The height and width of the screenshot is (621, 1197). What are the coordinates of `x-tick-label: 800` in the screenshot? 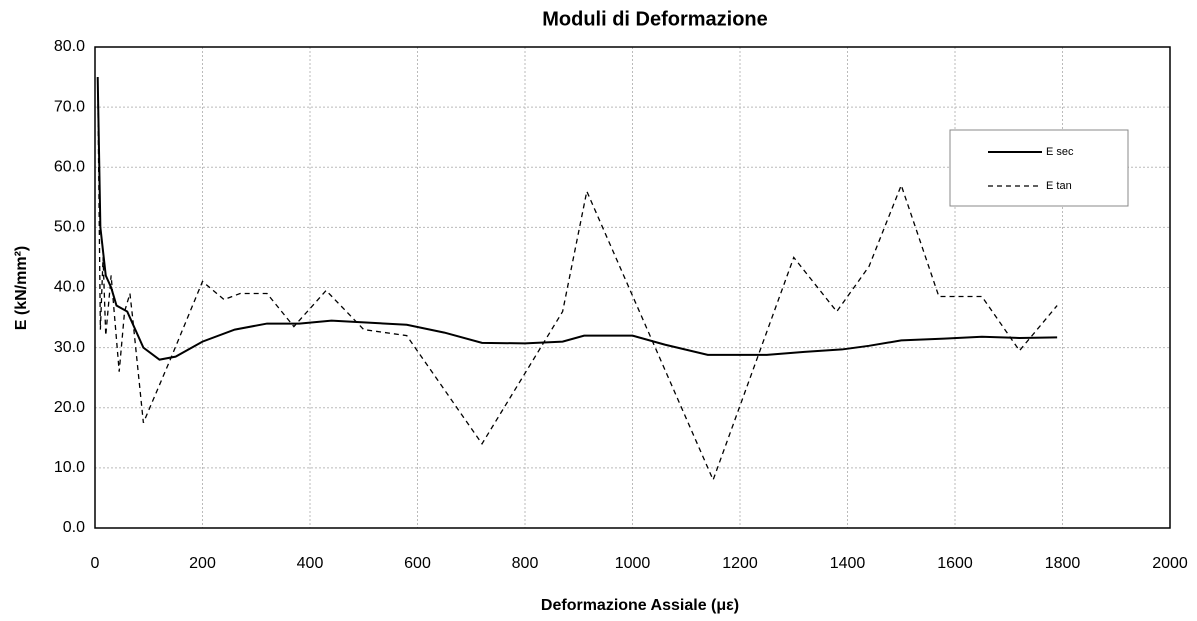 It's located at (525, 563).